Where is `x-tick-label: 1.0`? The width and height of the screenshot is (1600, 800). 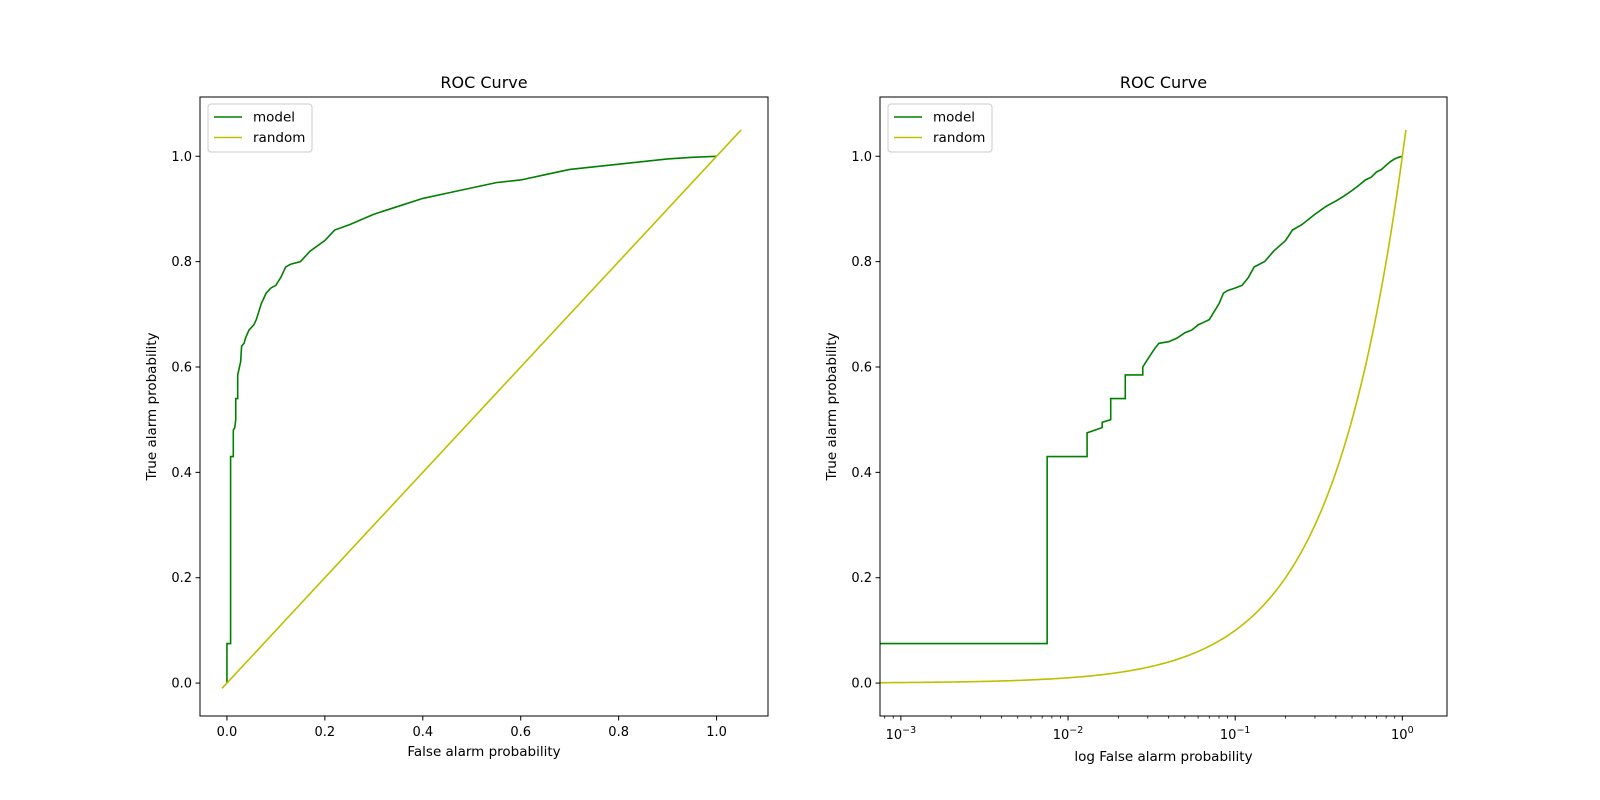
x-tick-label: 1.0 is located at coordinates (716, 732).